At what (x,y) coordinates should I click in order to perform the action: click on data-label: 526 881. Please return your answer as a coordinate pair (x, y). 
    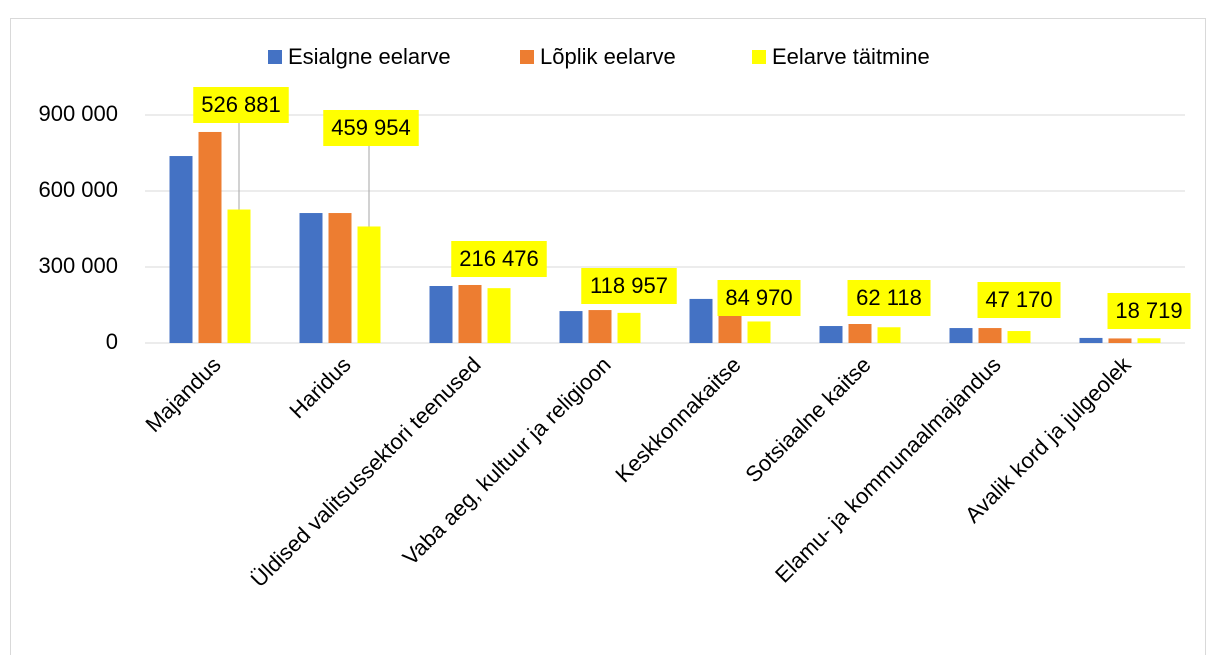
    Looking at the image, I should click on (241, 104).